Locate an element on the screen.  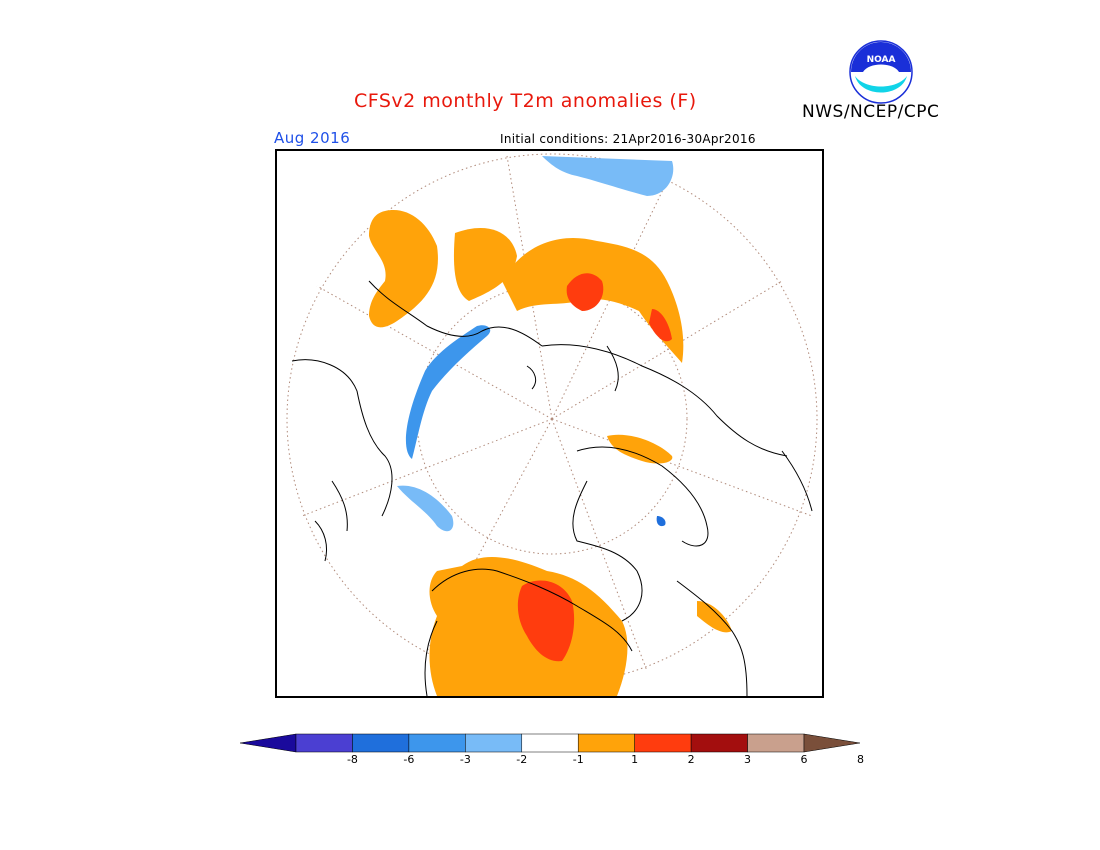
map-title: CFSv2 monthly T2m anomalies (F) is located at coordinates (525, 101).